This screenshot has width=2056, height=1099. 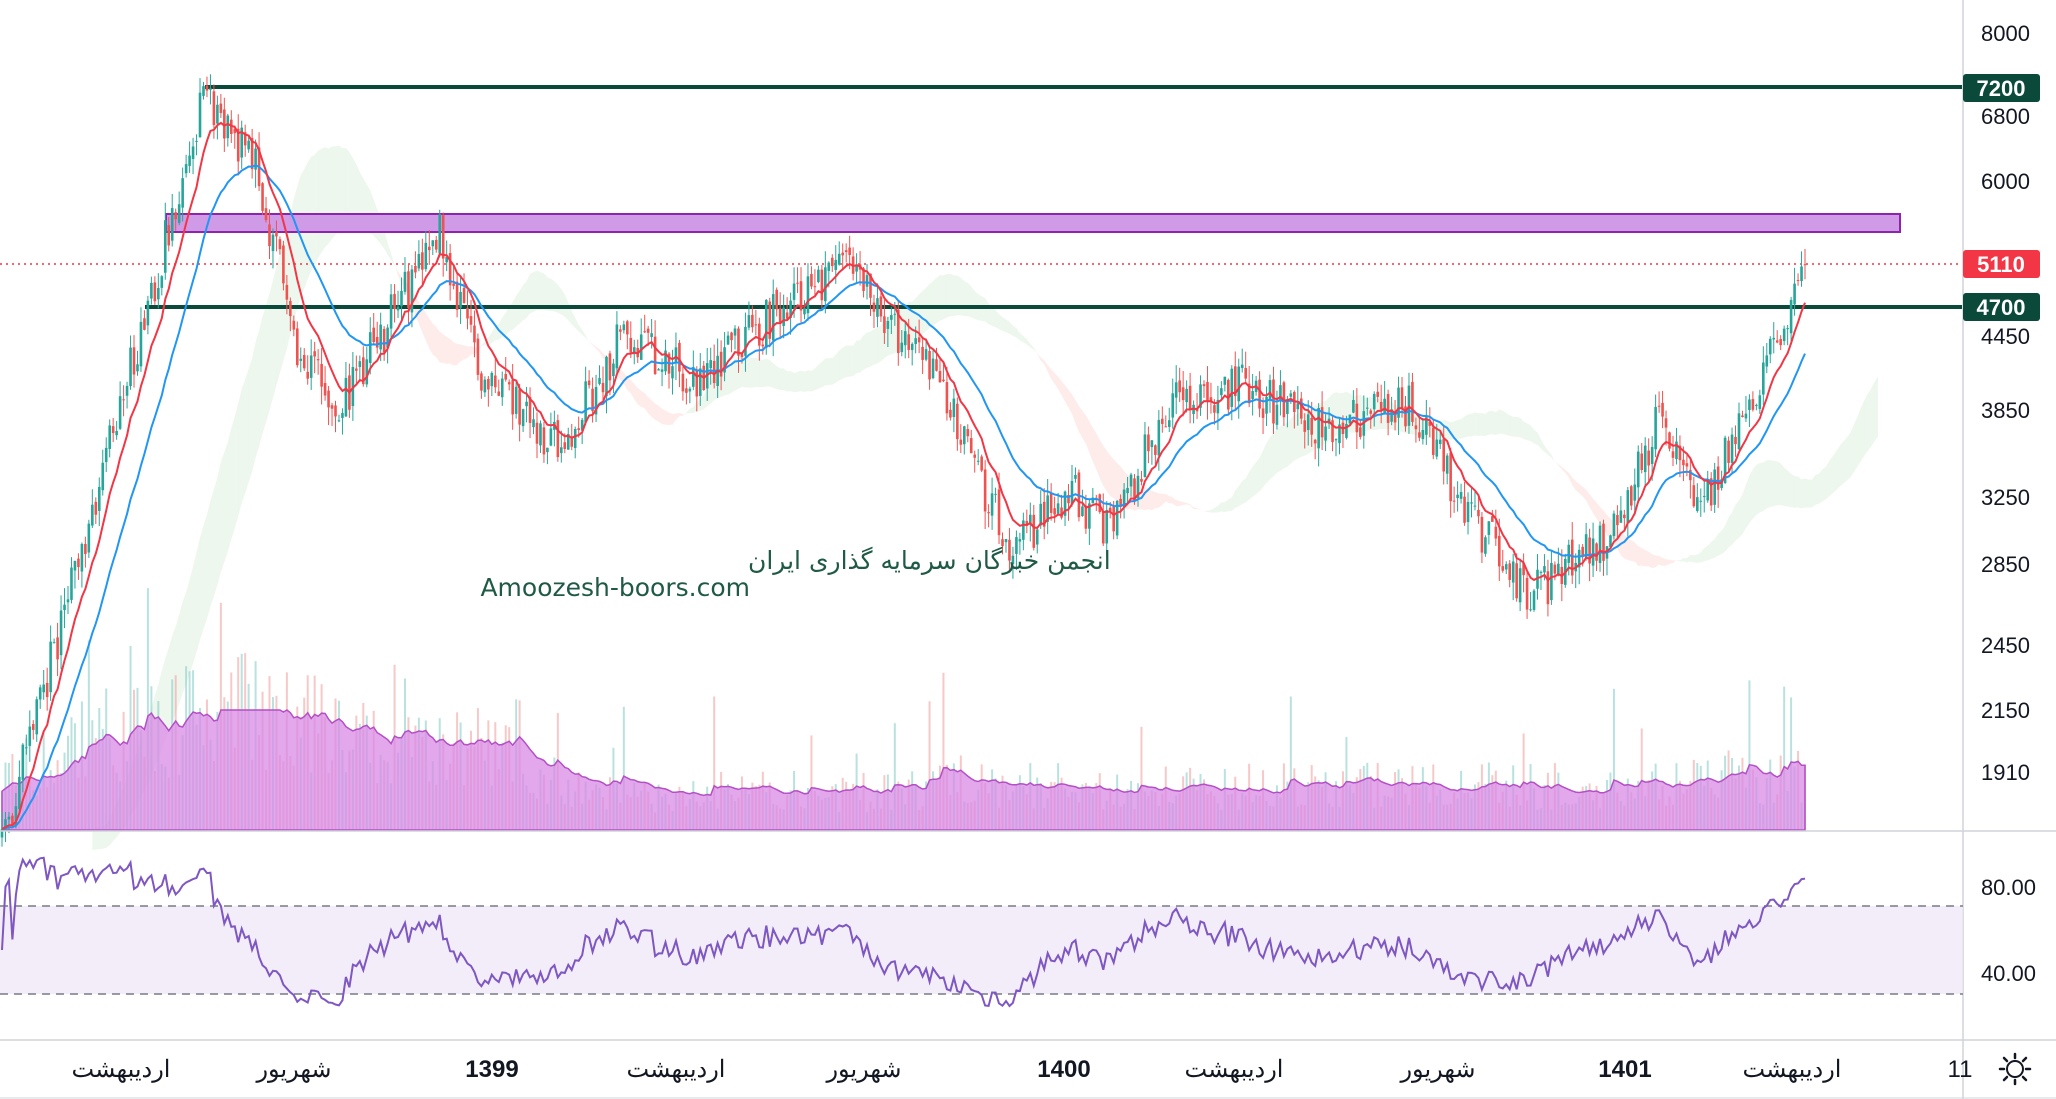 I want to click on rsi-tick: 40.00, so click(x=2008, y=973).